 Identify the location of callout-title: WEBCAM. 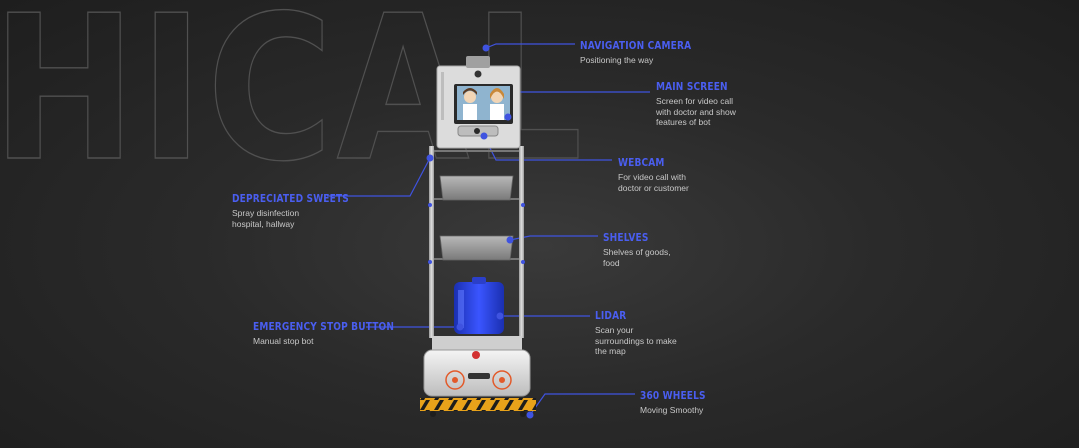
(641, 162).